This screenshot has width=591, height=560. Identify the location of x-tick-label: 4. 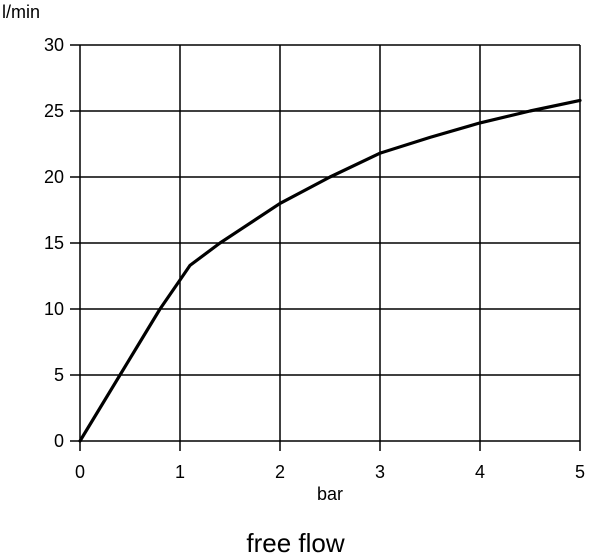
(480, 472).